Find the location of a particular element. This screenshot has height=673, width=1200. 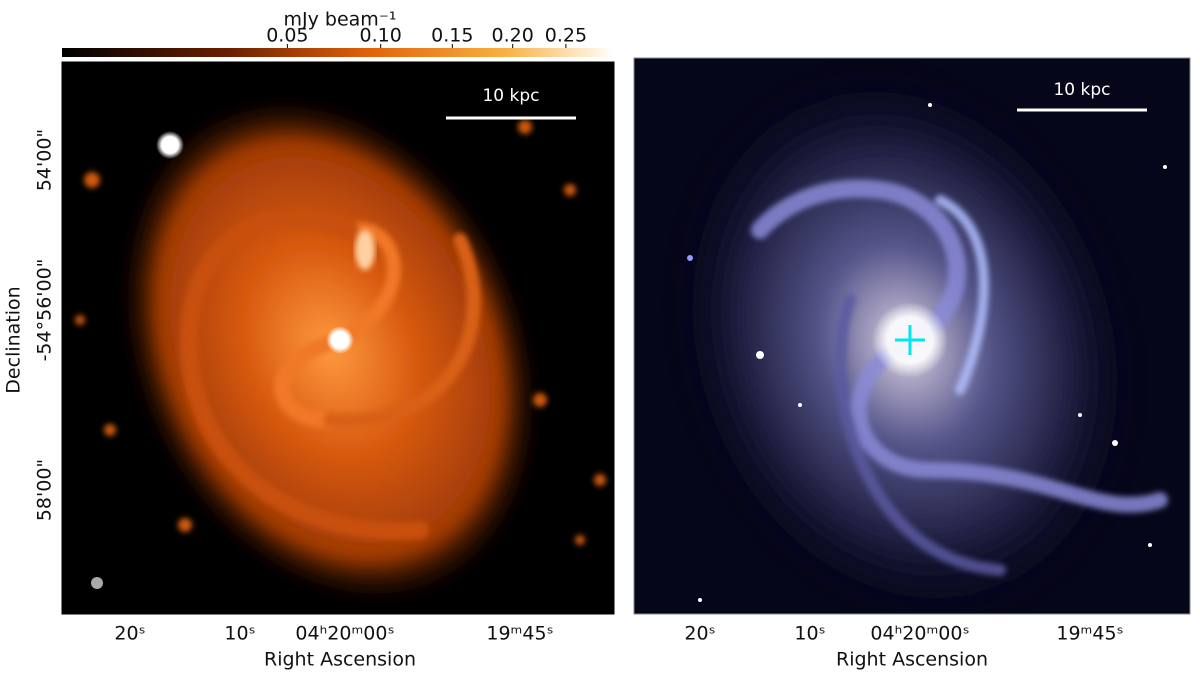

colorbar-axis: 0.05 0.10 0.15 0.20 0.25 is located at coordinates (426, 36).